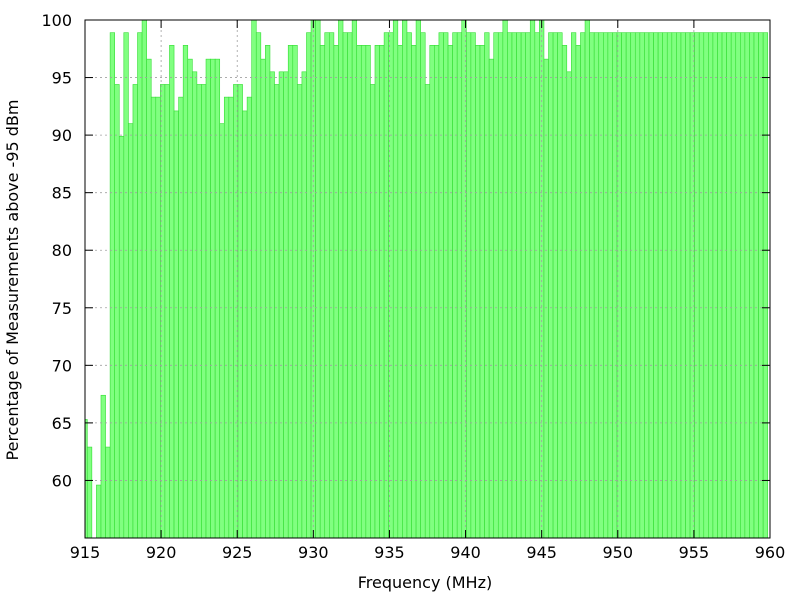 The image size is (800, 600). Describe the element at coordinates (541, 552) in the screenshot. I see `x-tick-label: 945` at that location.